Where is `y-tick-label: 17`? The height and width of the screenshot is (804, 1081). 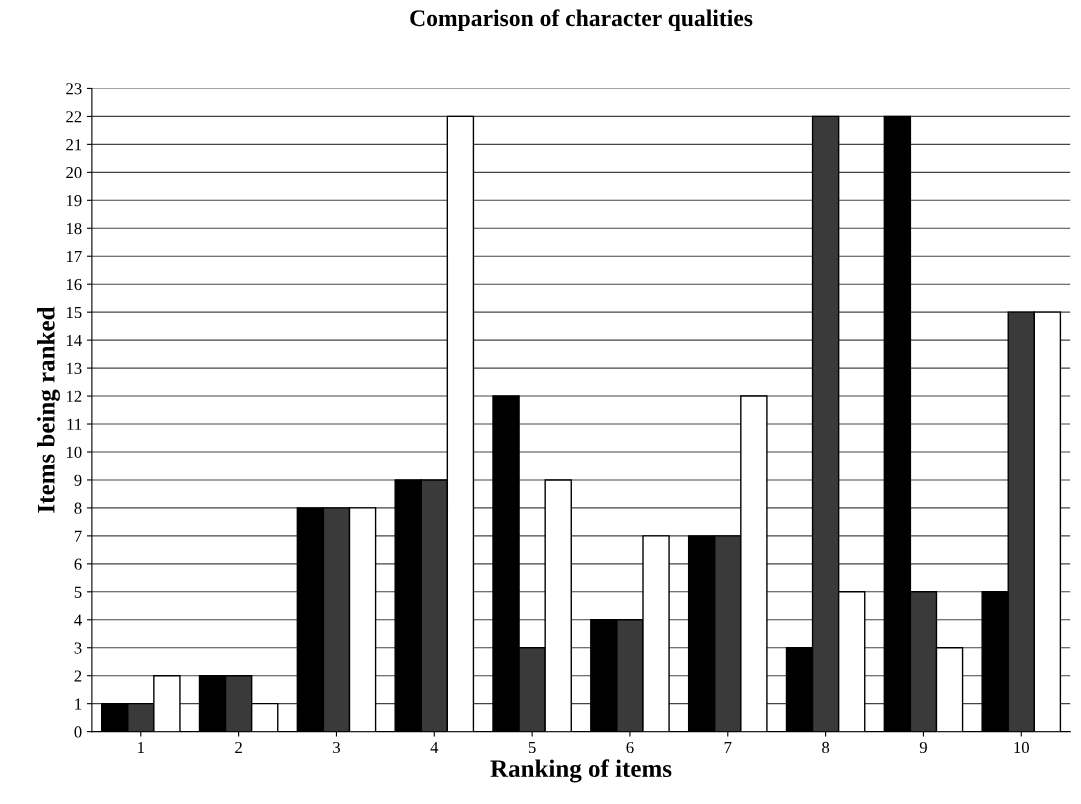 y-tick-label: 17 is located at coordinates (74, 257).